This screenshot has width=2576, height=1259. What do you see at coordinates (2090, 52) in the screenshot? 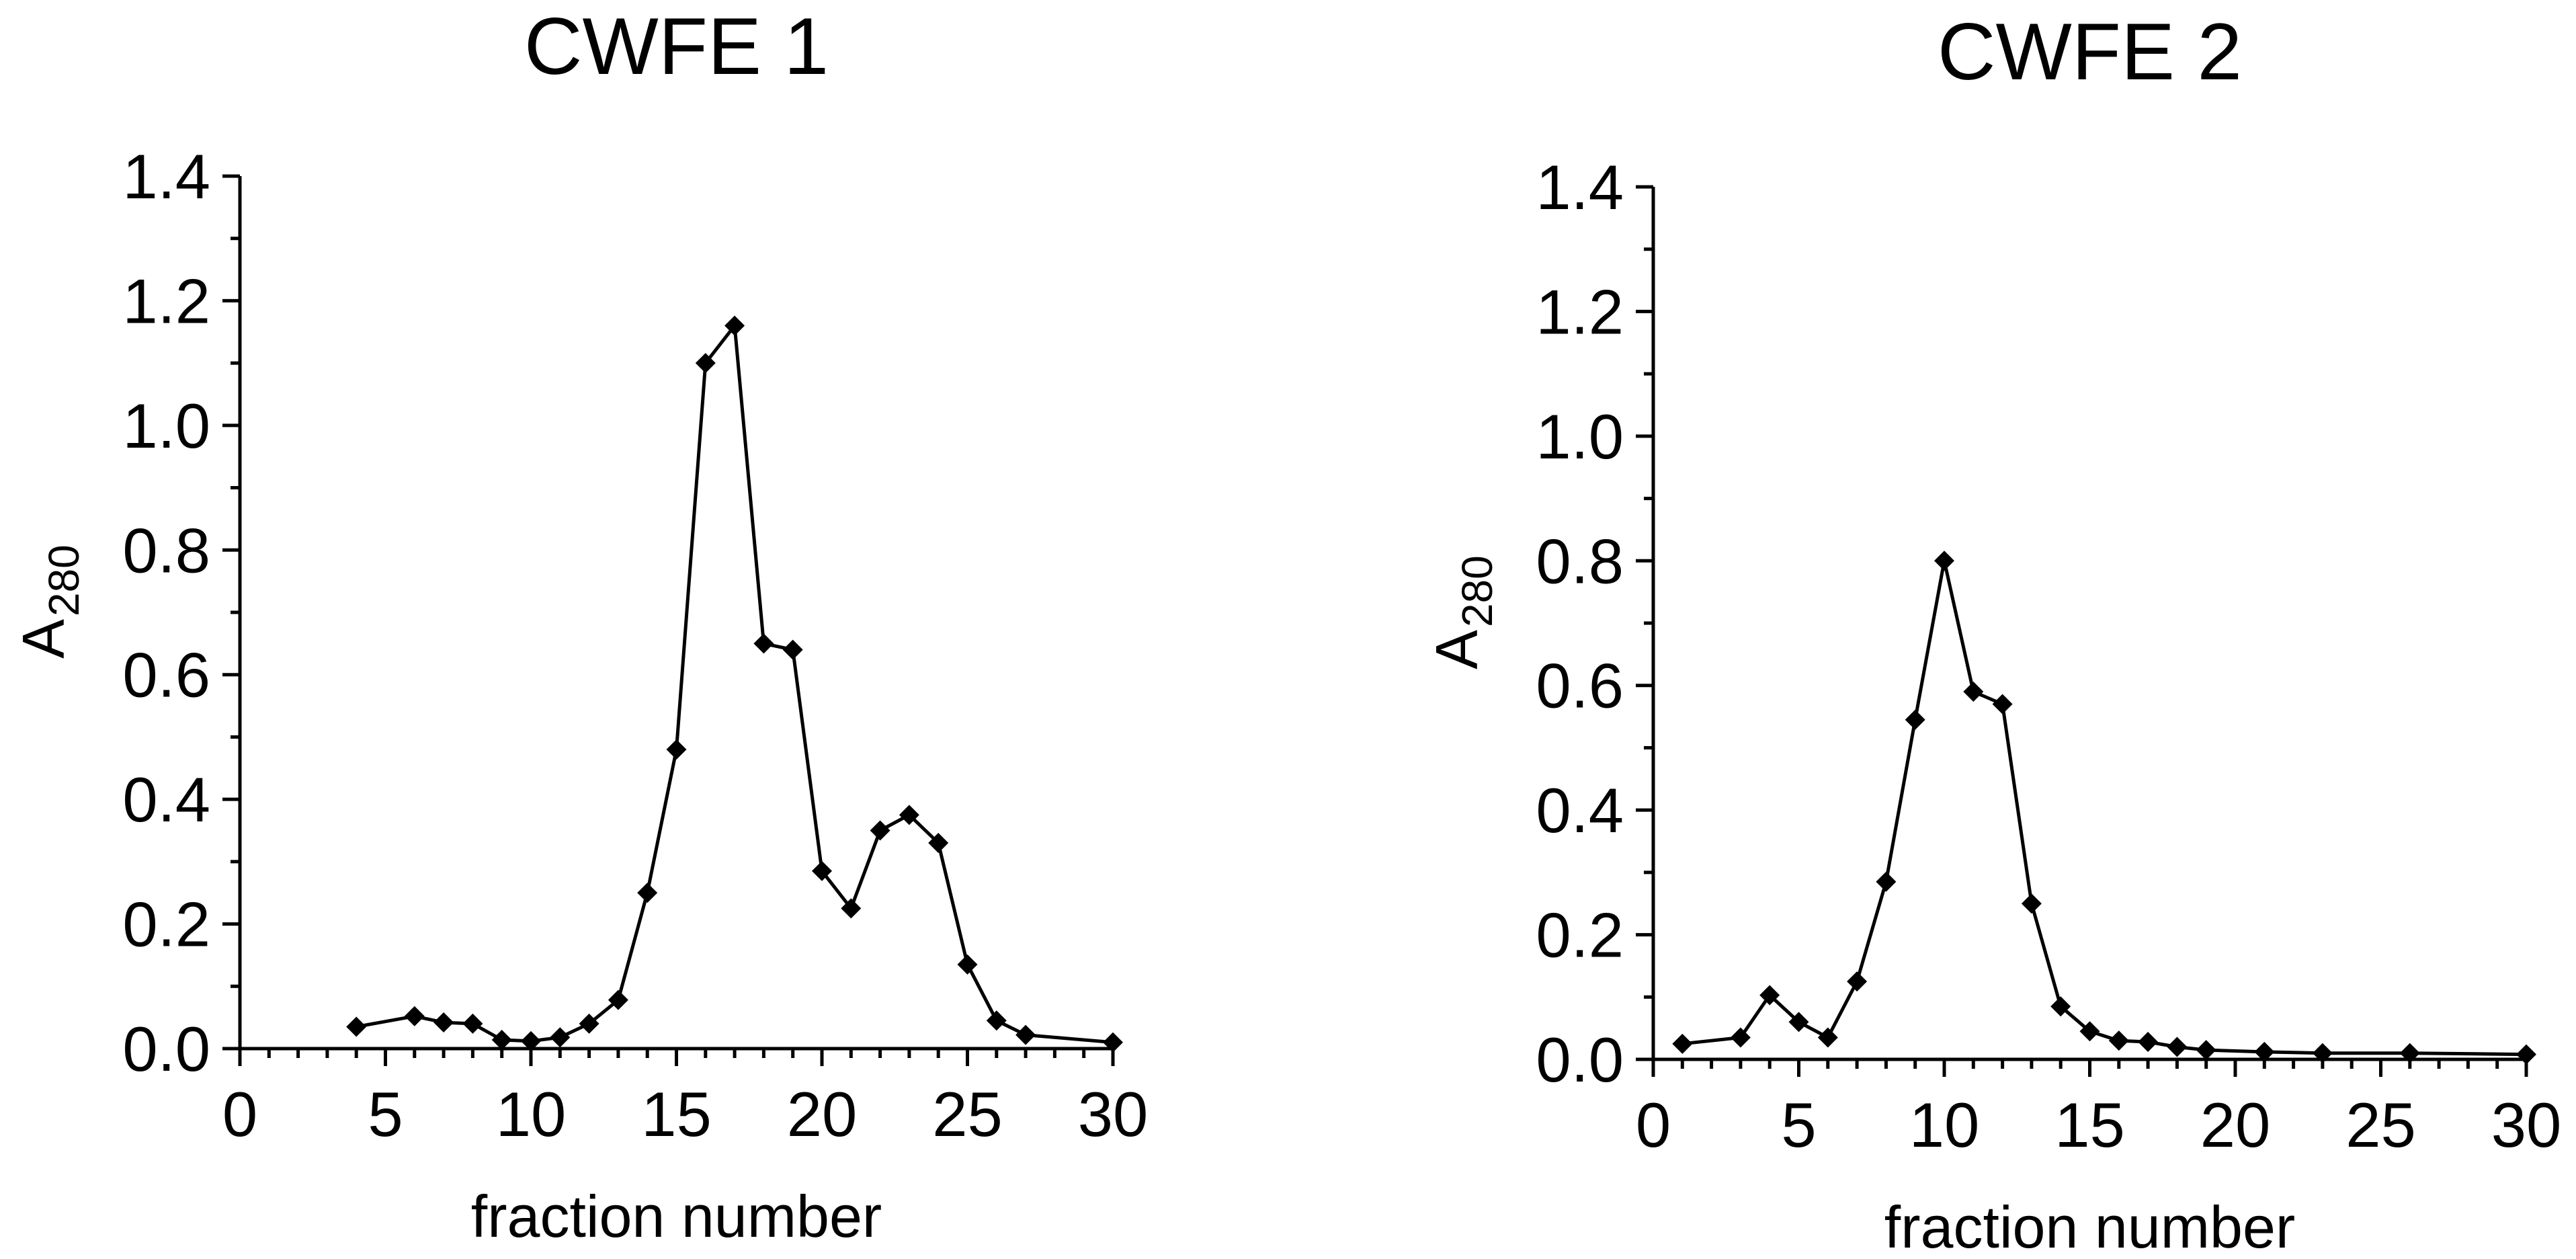
I see `chart-title: CWFE 2` at bounding box center [2090, 52].